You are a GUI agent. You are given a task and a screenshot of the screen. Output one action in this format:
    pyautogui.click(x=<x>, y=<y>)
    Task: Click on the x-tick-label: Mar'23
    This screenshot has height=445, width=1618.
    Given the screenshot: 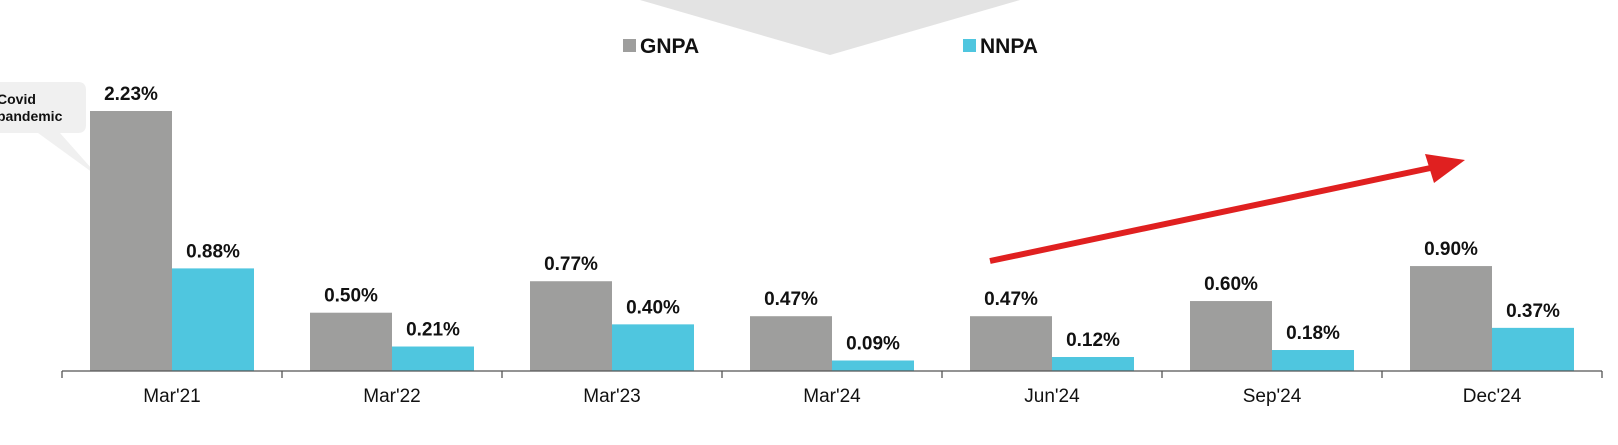 What is the action you would take?
    pyautogui.click(x=611, y=396)
    